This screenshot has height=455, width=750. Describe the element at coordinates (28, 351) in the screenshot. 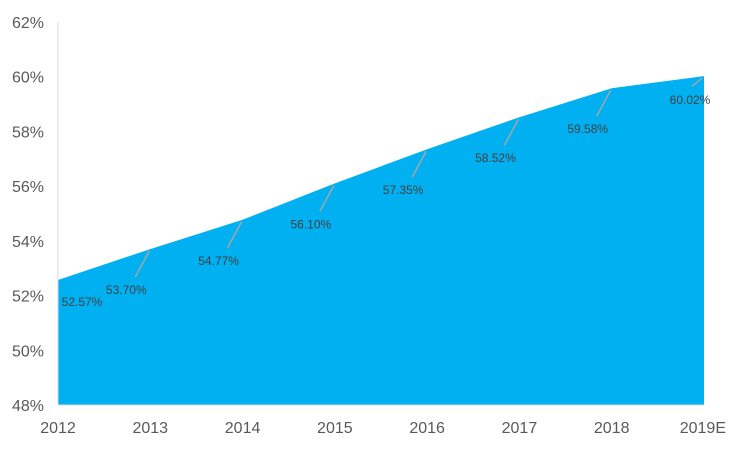

I see `y-tick-label: 50%` at that location.